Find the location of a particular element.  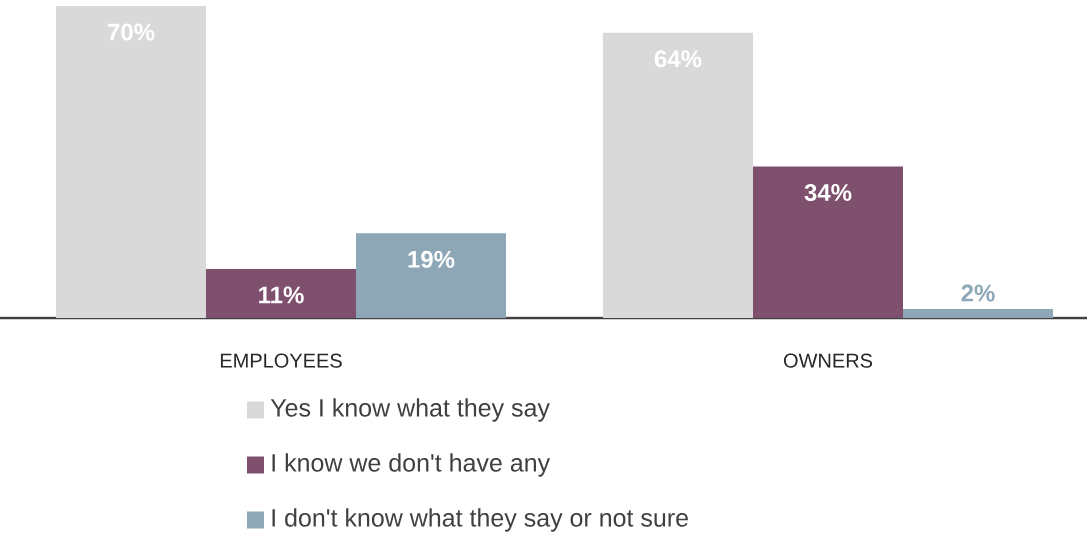

data-label: 2% is located at coordinates (978, 293).